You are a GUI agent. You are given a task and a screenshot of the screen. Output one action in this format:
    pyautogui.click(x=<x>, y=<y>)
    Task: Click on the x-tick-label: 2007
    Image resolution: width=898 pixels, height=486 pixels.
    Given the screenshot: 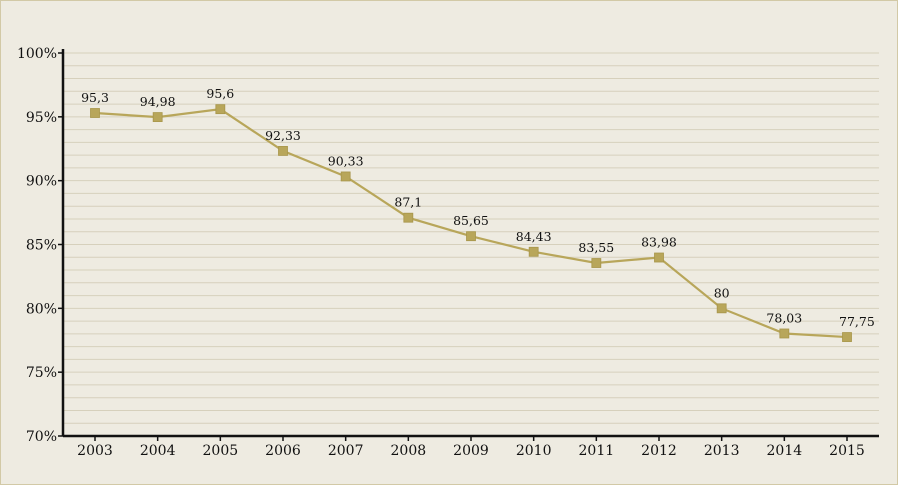 What is the action you would take?
    pyautogui.click(x=346, y=451)
    